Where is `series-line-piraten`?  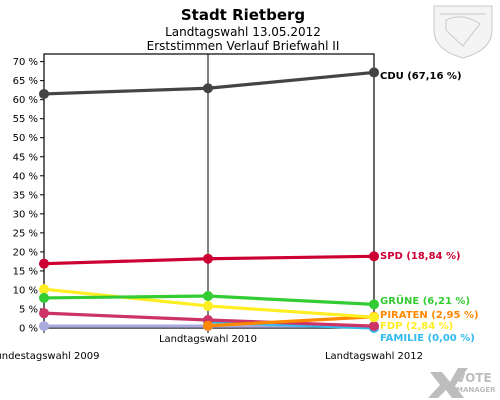 series-line-piraten is located at coordinates (291, 321).